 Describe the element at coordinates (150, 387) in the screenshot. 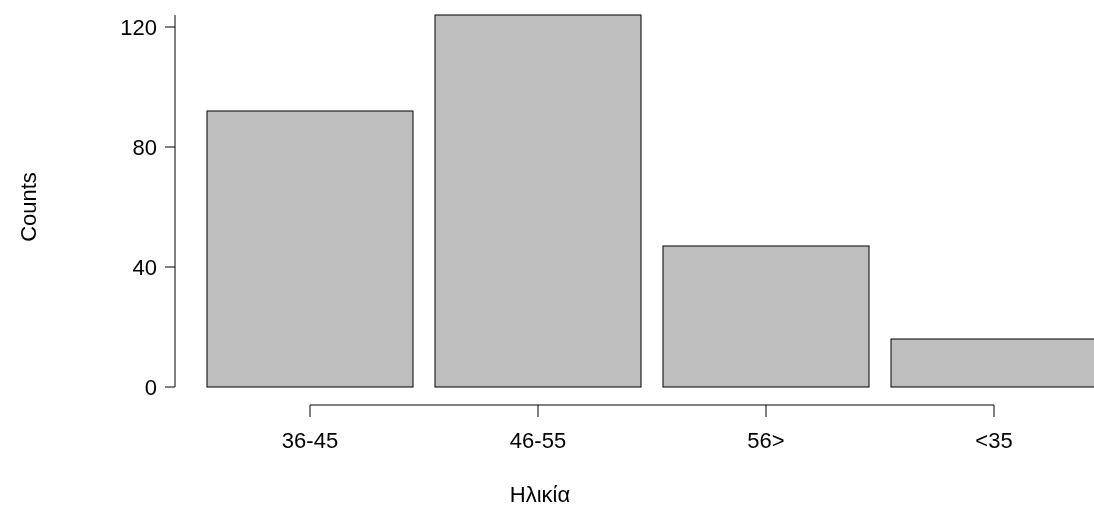

I see `y-tick-label: 0` at that location.